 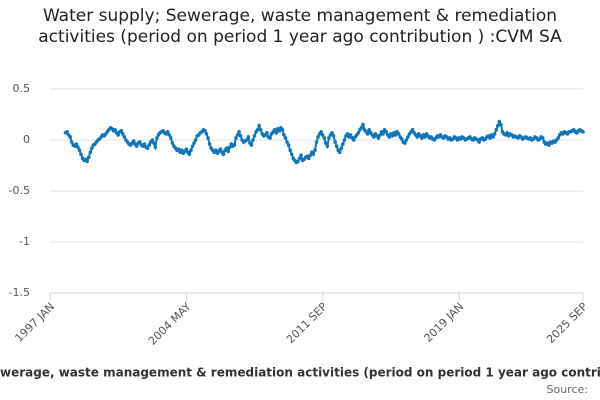 What do you see at coordinates (34, 322) in the screenshot?
I see `x-tick-label: 1997 JAN` at bounding box center [34, 322].